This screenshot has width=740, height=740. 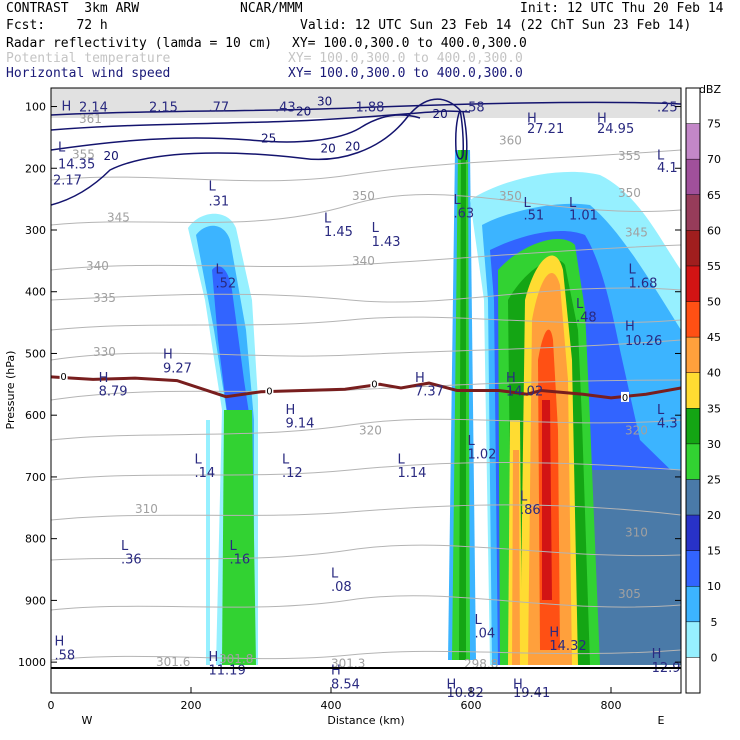 I want to click on y-tick-label: 200, so click(x=35, y=168).